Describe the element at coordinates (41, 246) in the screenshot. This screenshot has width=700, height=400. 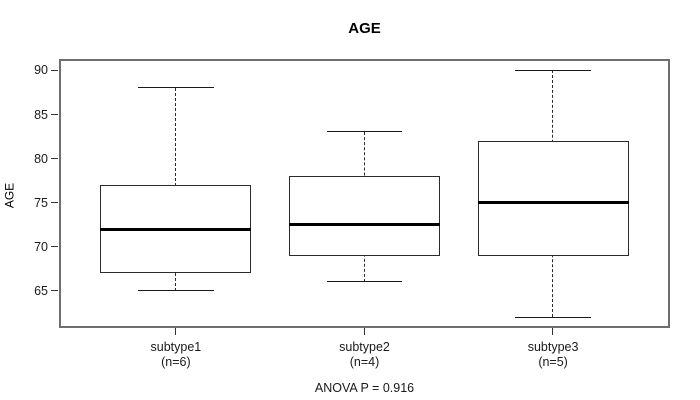
I see `y-axis-tick-label: 70` at that location.